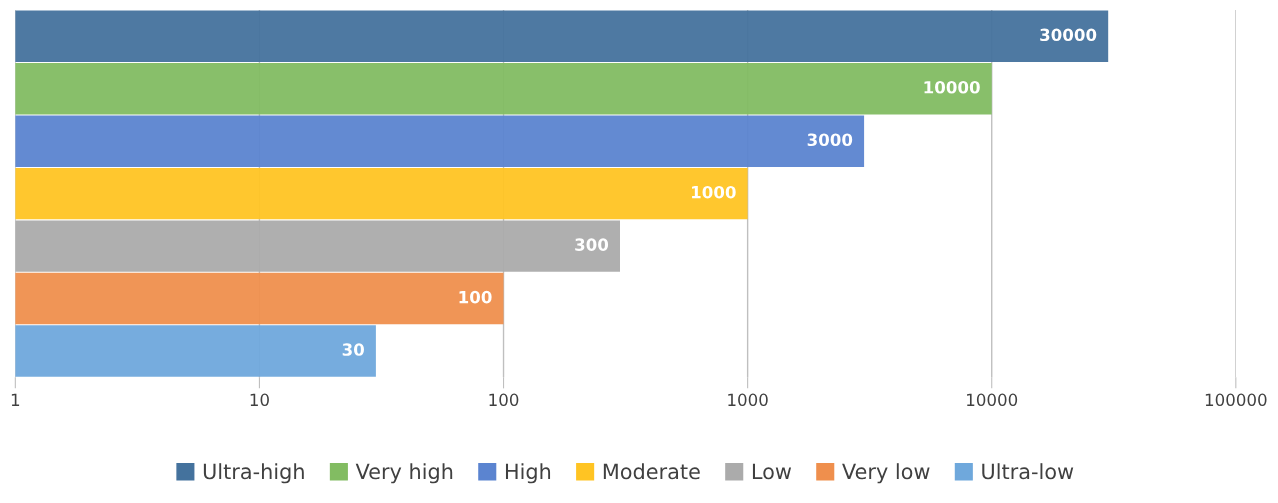 Image resolution: width=1278 pixels, height=503 pixels. Describe the element at coordinates (1068, 35) in the screenshot. I see `data-label: 30000` at that location.